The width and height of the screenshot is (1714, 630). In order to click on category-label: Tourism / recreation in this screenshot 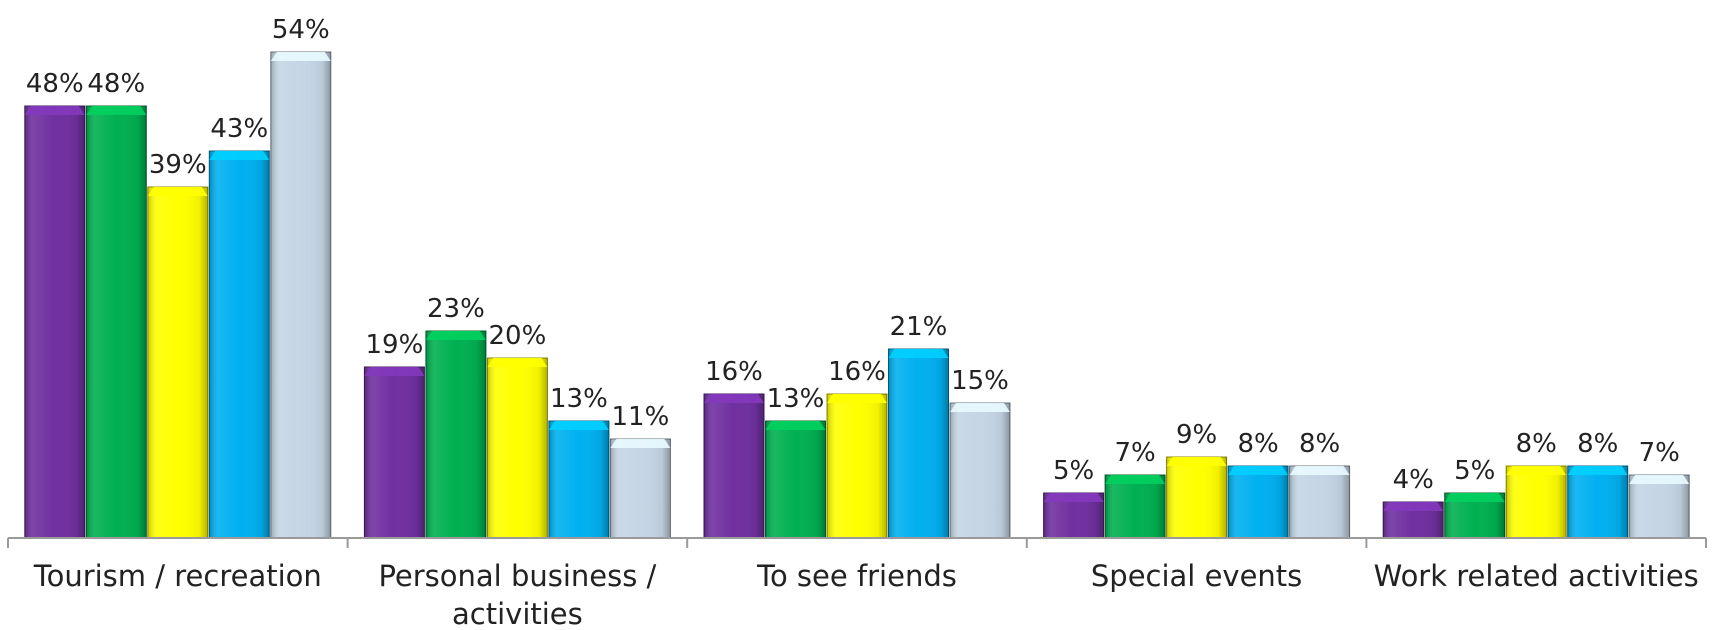, I will do `click(177, 576)`.